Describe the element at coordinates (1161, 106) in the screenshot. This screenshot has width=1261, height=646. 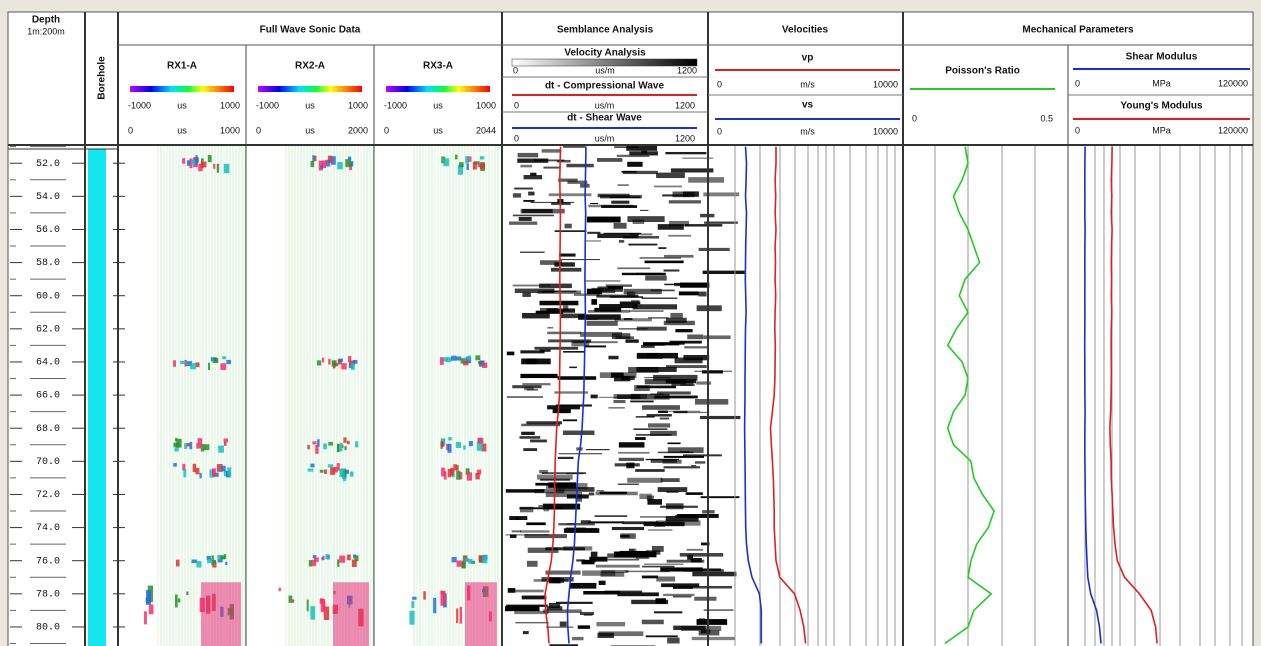
I see `curve-name: Young's Modulus` at that location.